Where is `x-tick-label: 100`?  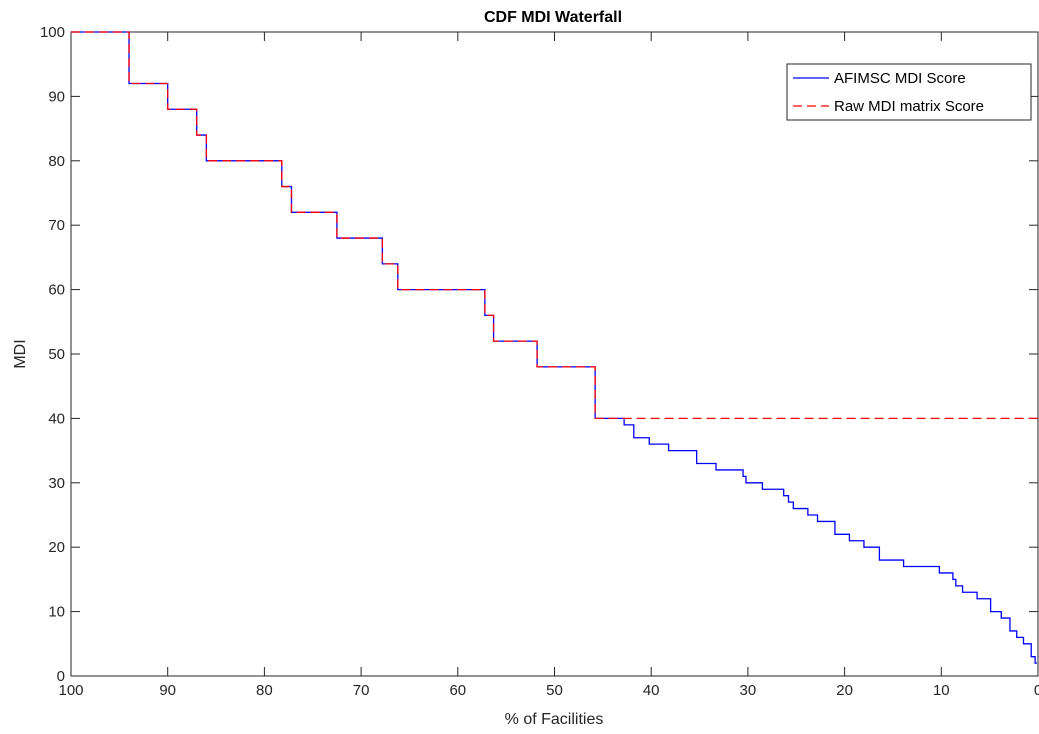 x-tick-label: 100 is located at coordinates (70, 690).